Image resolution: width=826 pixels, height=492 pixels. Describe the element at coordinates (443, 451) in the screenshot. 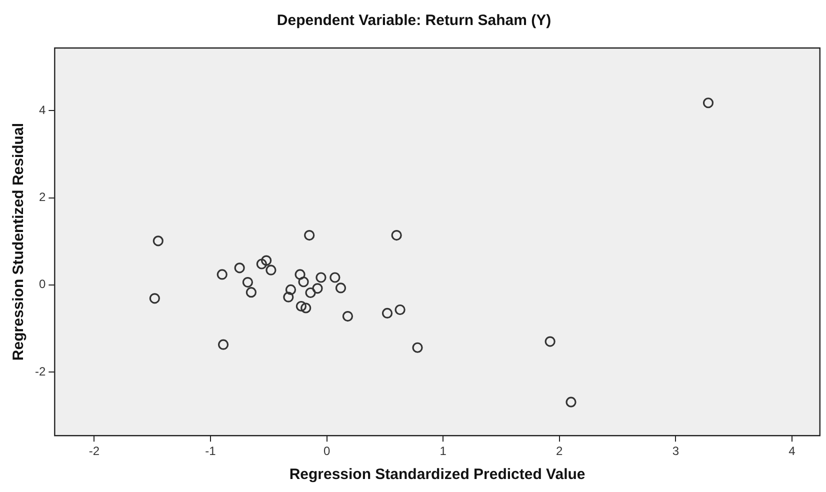

I see `x-tick-label: 1` at that location.